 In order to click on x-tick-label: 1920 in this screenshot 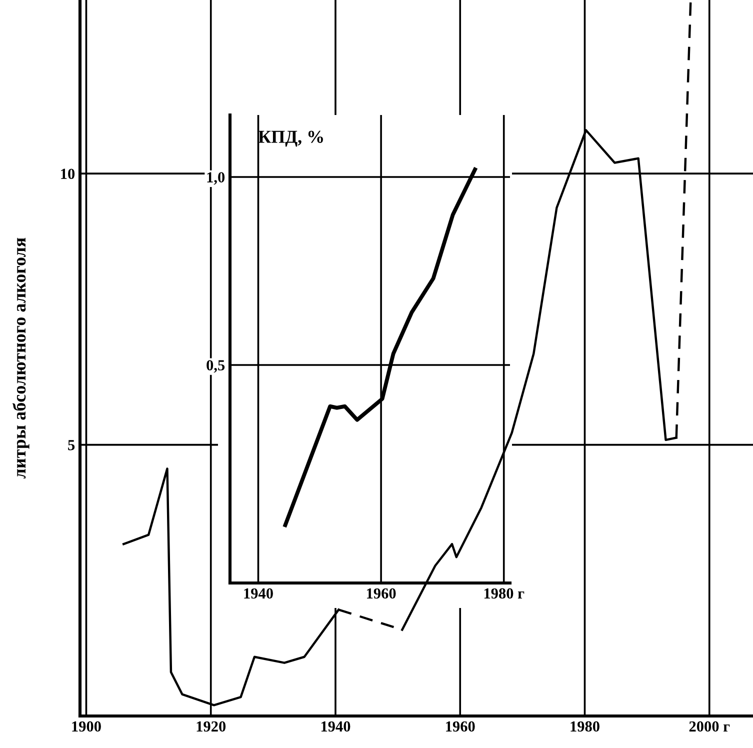, I will do `click(211, 726)`.